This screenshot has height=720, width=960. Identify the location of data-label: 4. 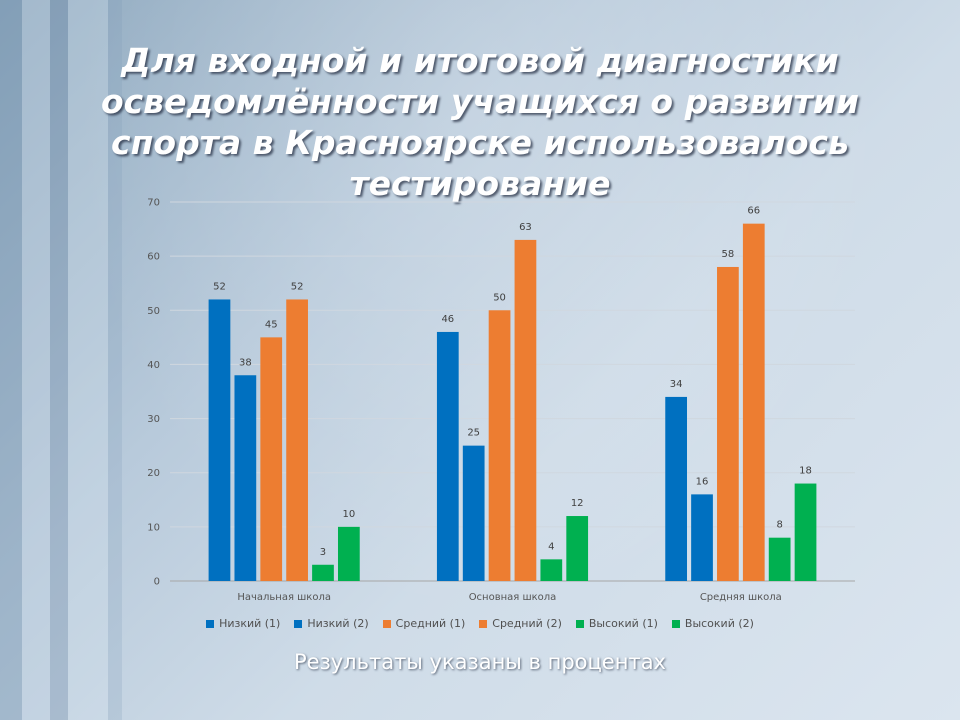
(551, 546).